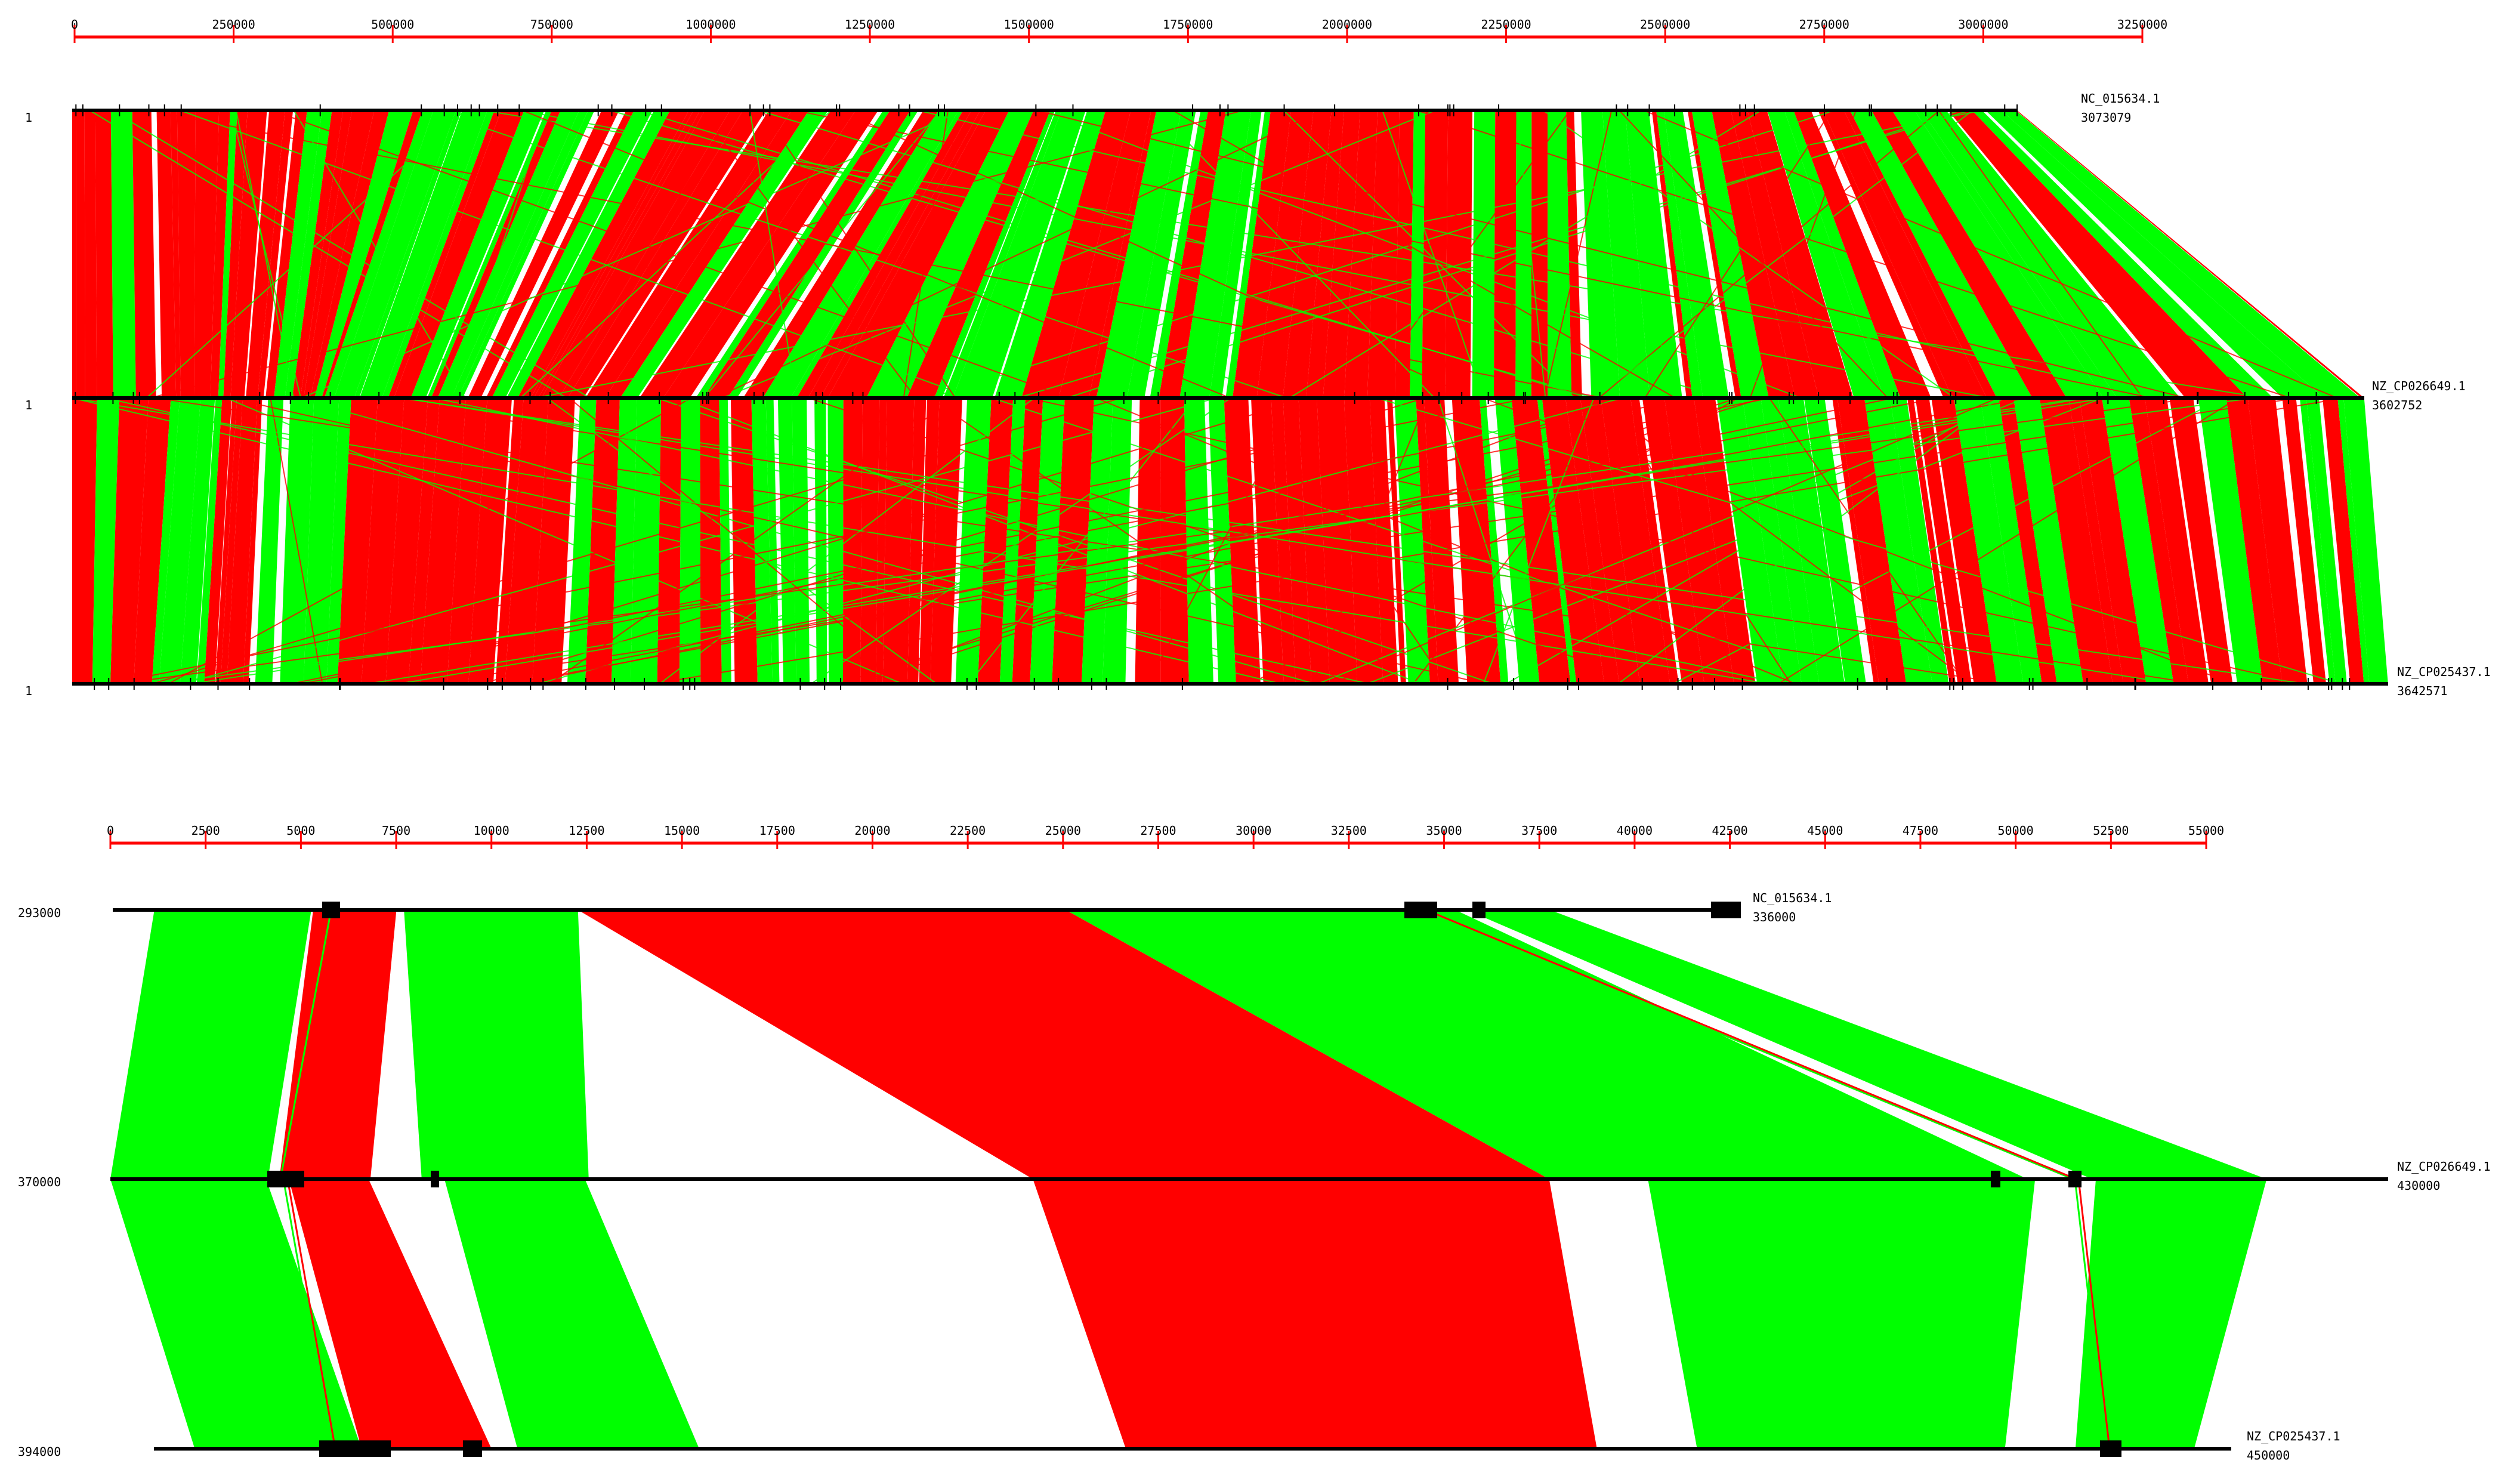 This screenshot has height=1478, width=2520. What do you see at coordinates (2418, 1185) in the screenshot?
I see `bottom-track-2-end: 430000` at bounding box center [2418, 1185].